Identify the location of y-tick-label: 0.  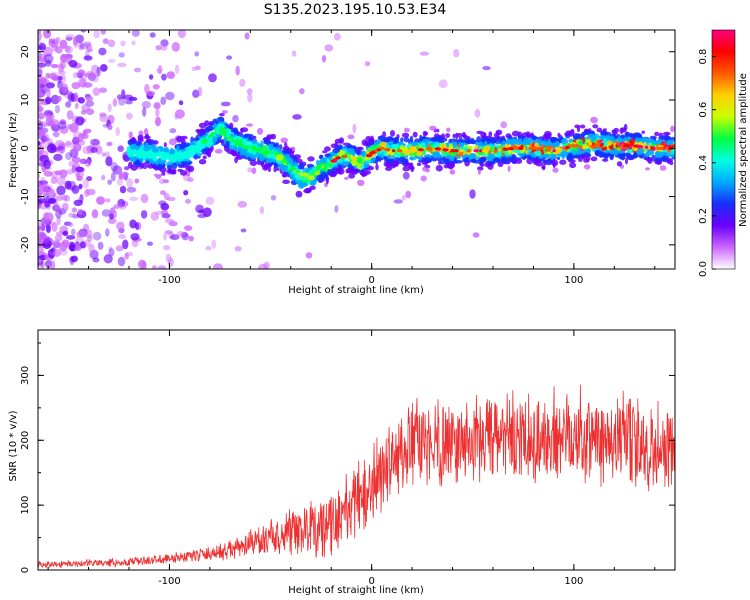
(25, 148).